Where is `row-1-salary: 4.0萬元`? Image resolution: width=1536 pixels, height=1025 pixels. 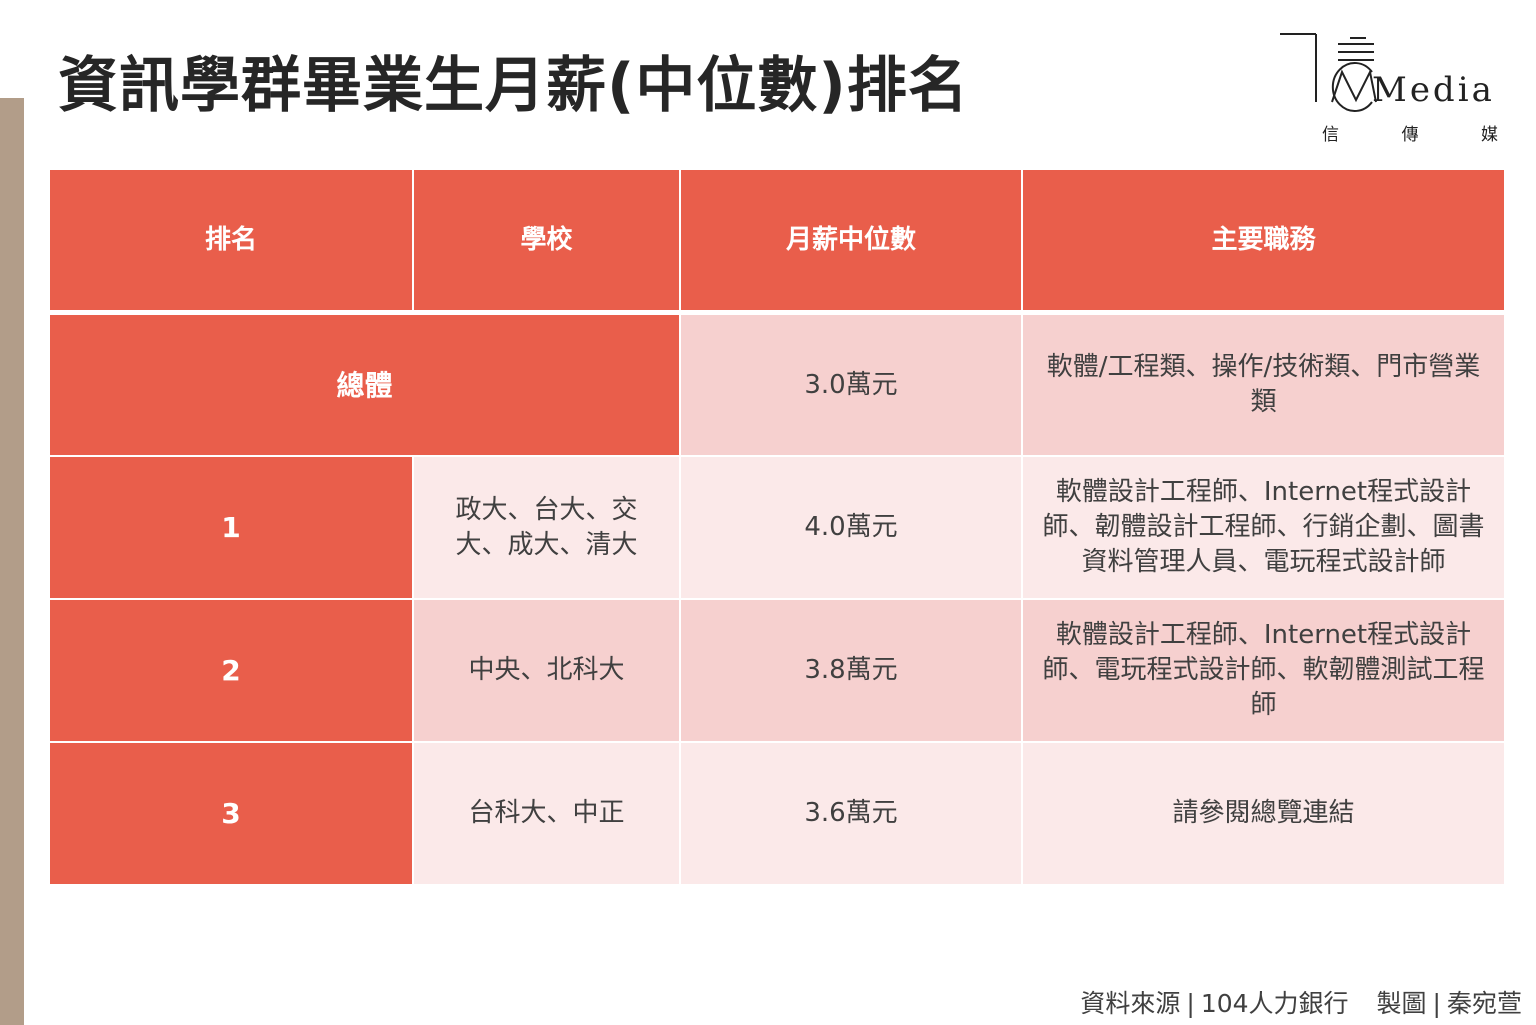
row-1-salary: 4.0萬元 is located at coordinates (851, 527).